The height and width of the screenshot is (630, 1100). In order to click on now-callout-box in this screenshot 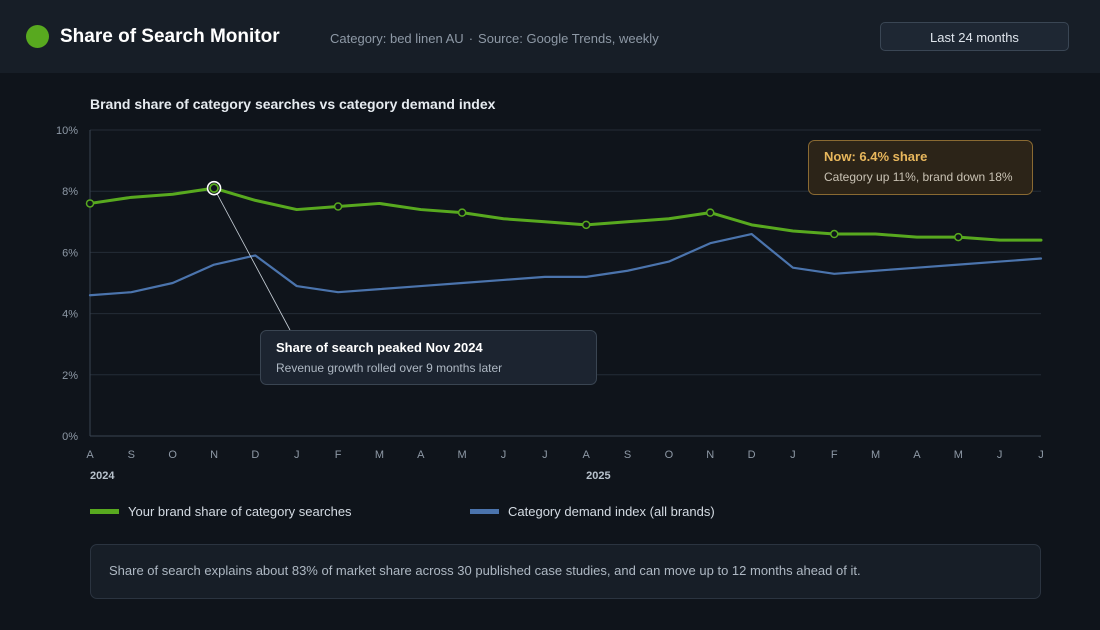, I will do `click(920, 167)`.